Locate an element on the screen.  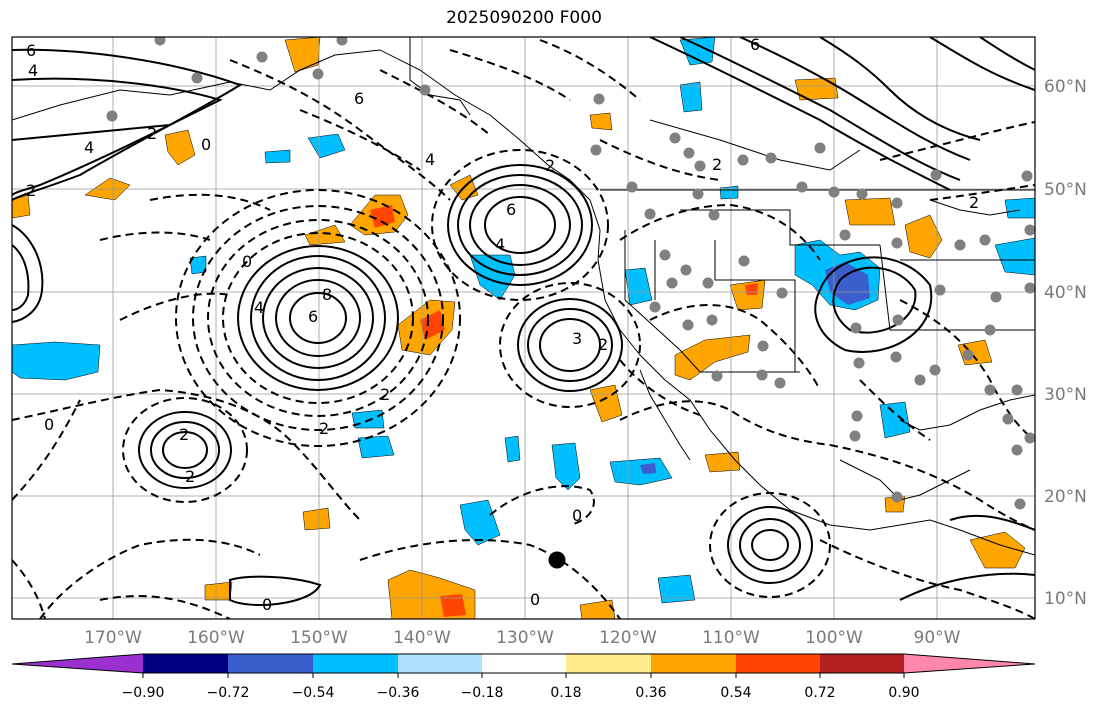
lat-label: 50°N is located at coordinates (1065, 190).